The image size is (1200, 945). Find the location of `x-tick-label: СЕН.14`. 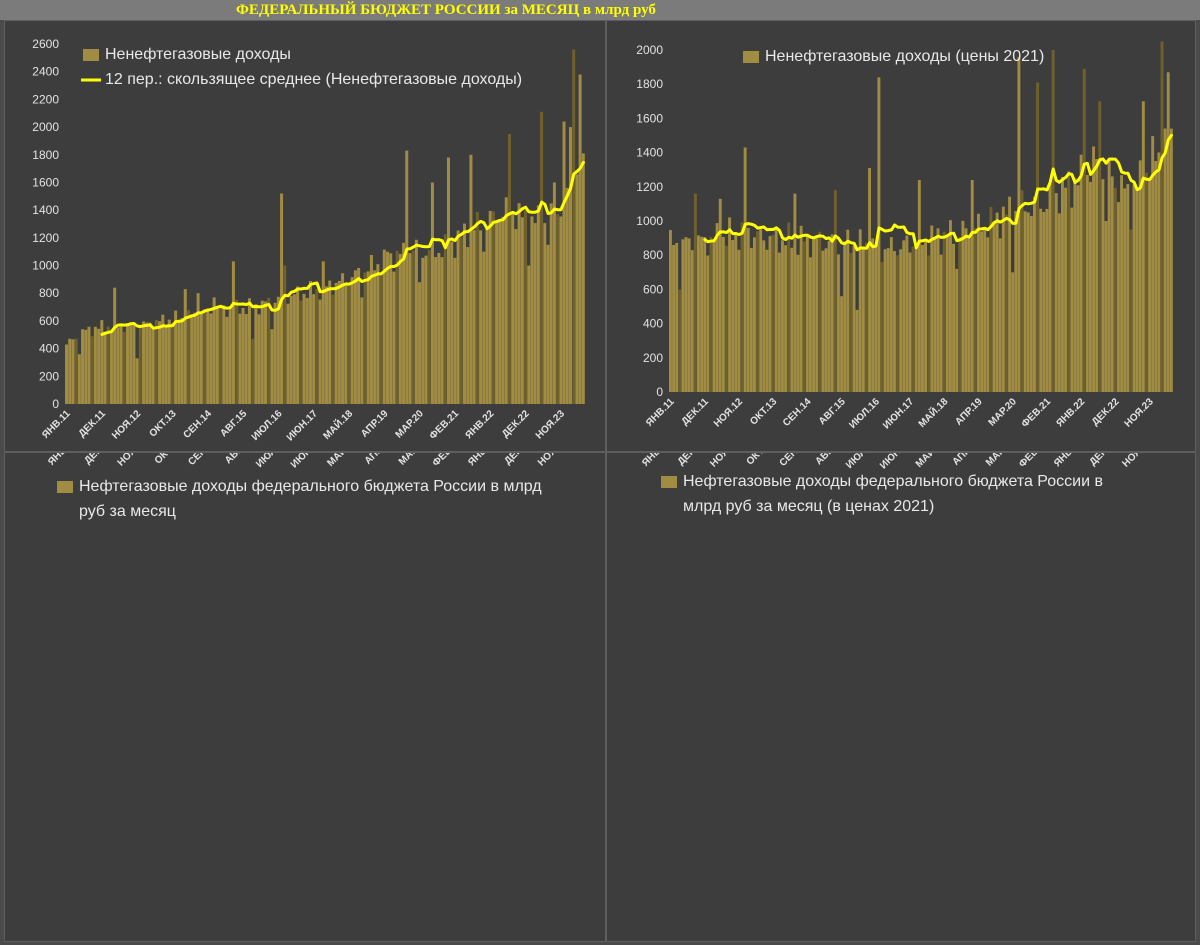

x-tick-label: СЕН.14 is located at coordinates (202, 460).